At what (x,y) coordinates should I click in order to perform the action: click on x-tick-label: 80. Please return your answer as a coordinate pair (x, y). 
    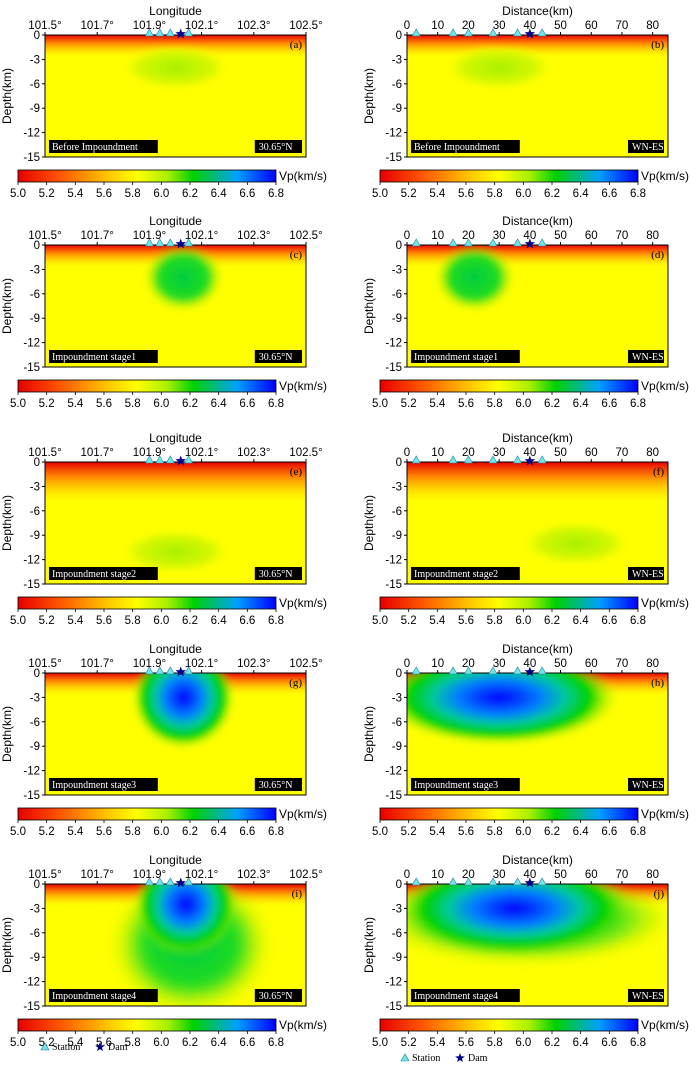
    Looking at the image, I should click on (652, 453).